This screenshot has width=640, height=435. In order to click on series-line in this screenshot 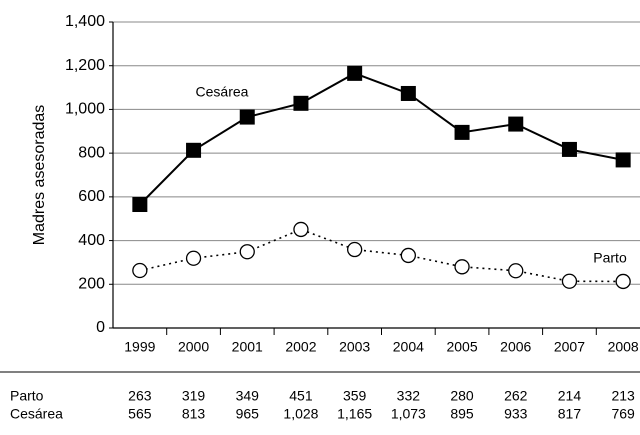, I will do `click(381, 255)`.